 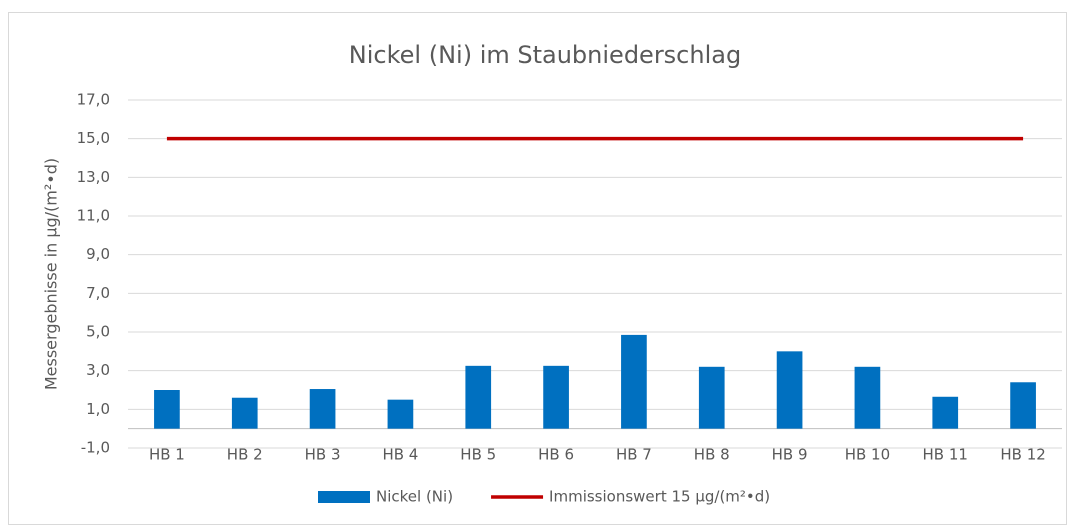 What do you see at coordinates (93, 100) in the screenshot?
I see `y-tick-label: 17,0` at bounding box center [93, 100].